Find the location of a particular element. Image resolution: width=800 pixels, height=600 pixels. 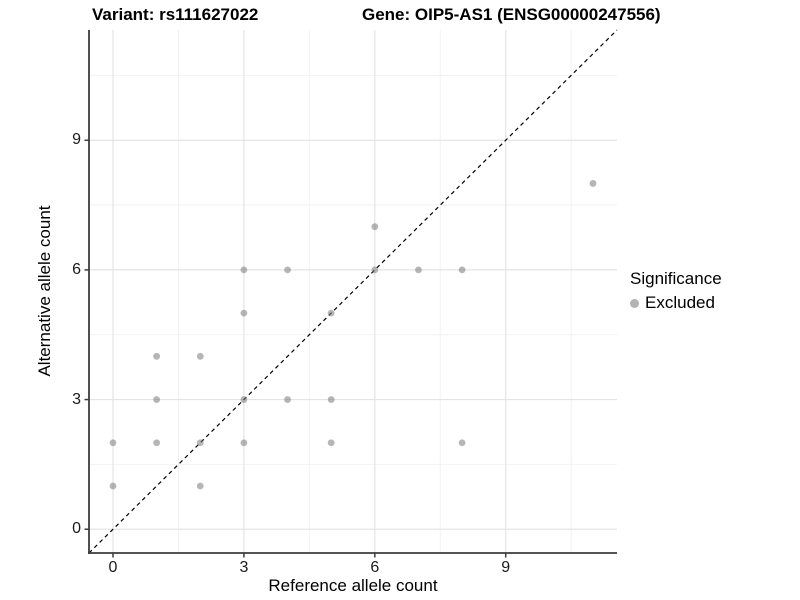

y-tick-label: 9 is located at coordinates (76, 140).